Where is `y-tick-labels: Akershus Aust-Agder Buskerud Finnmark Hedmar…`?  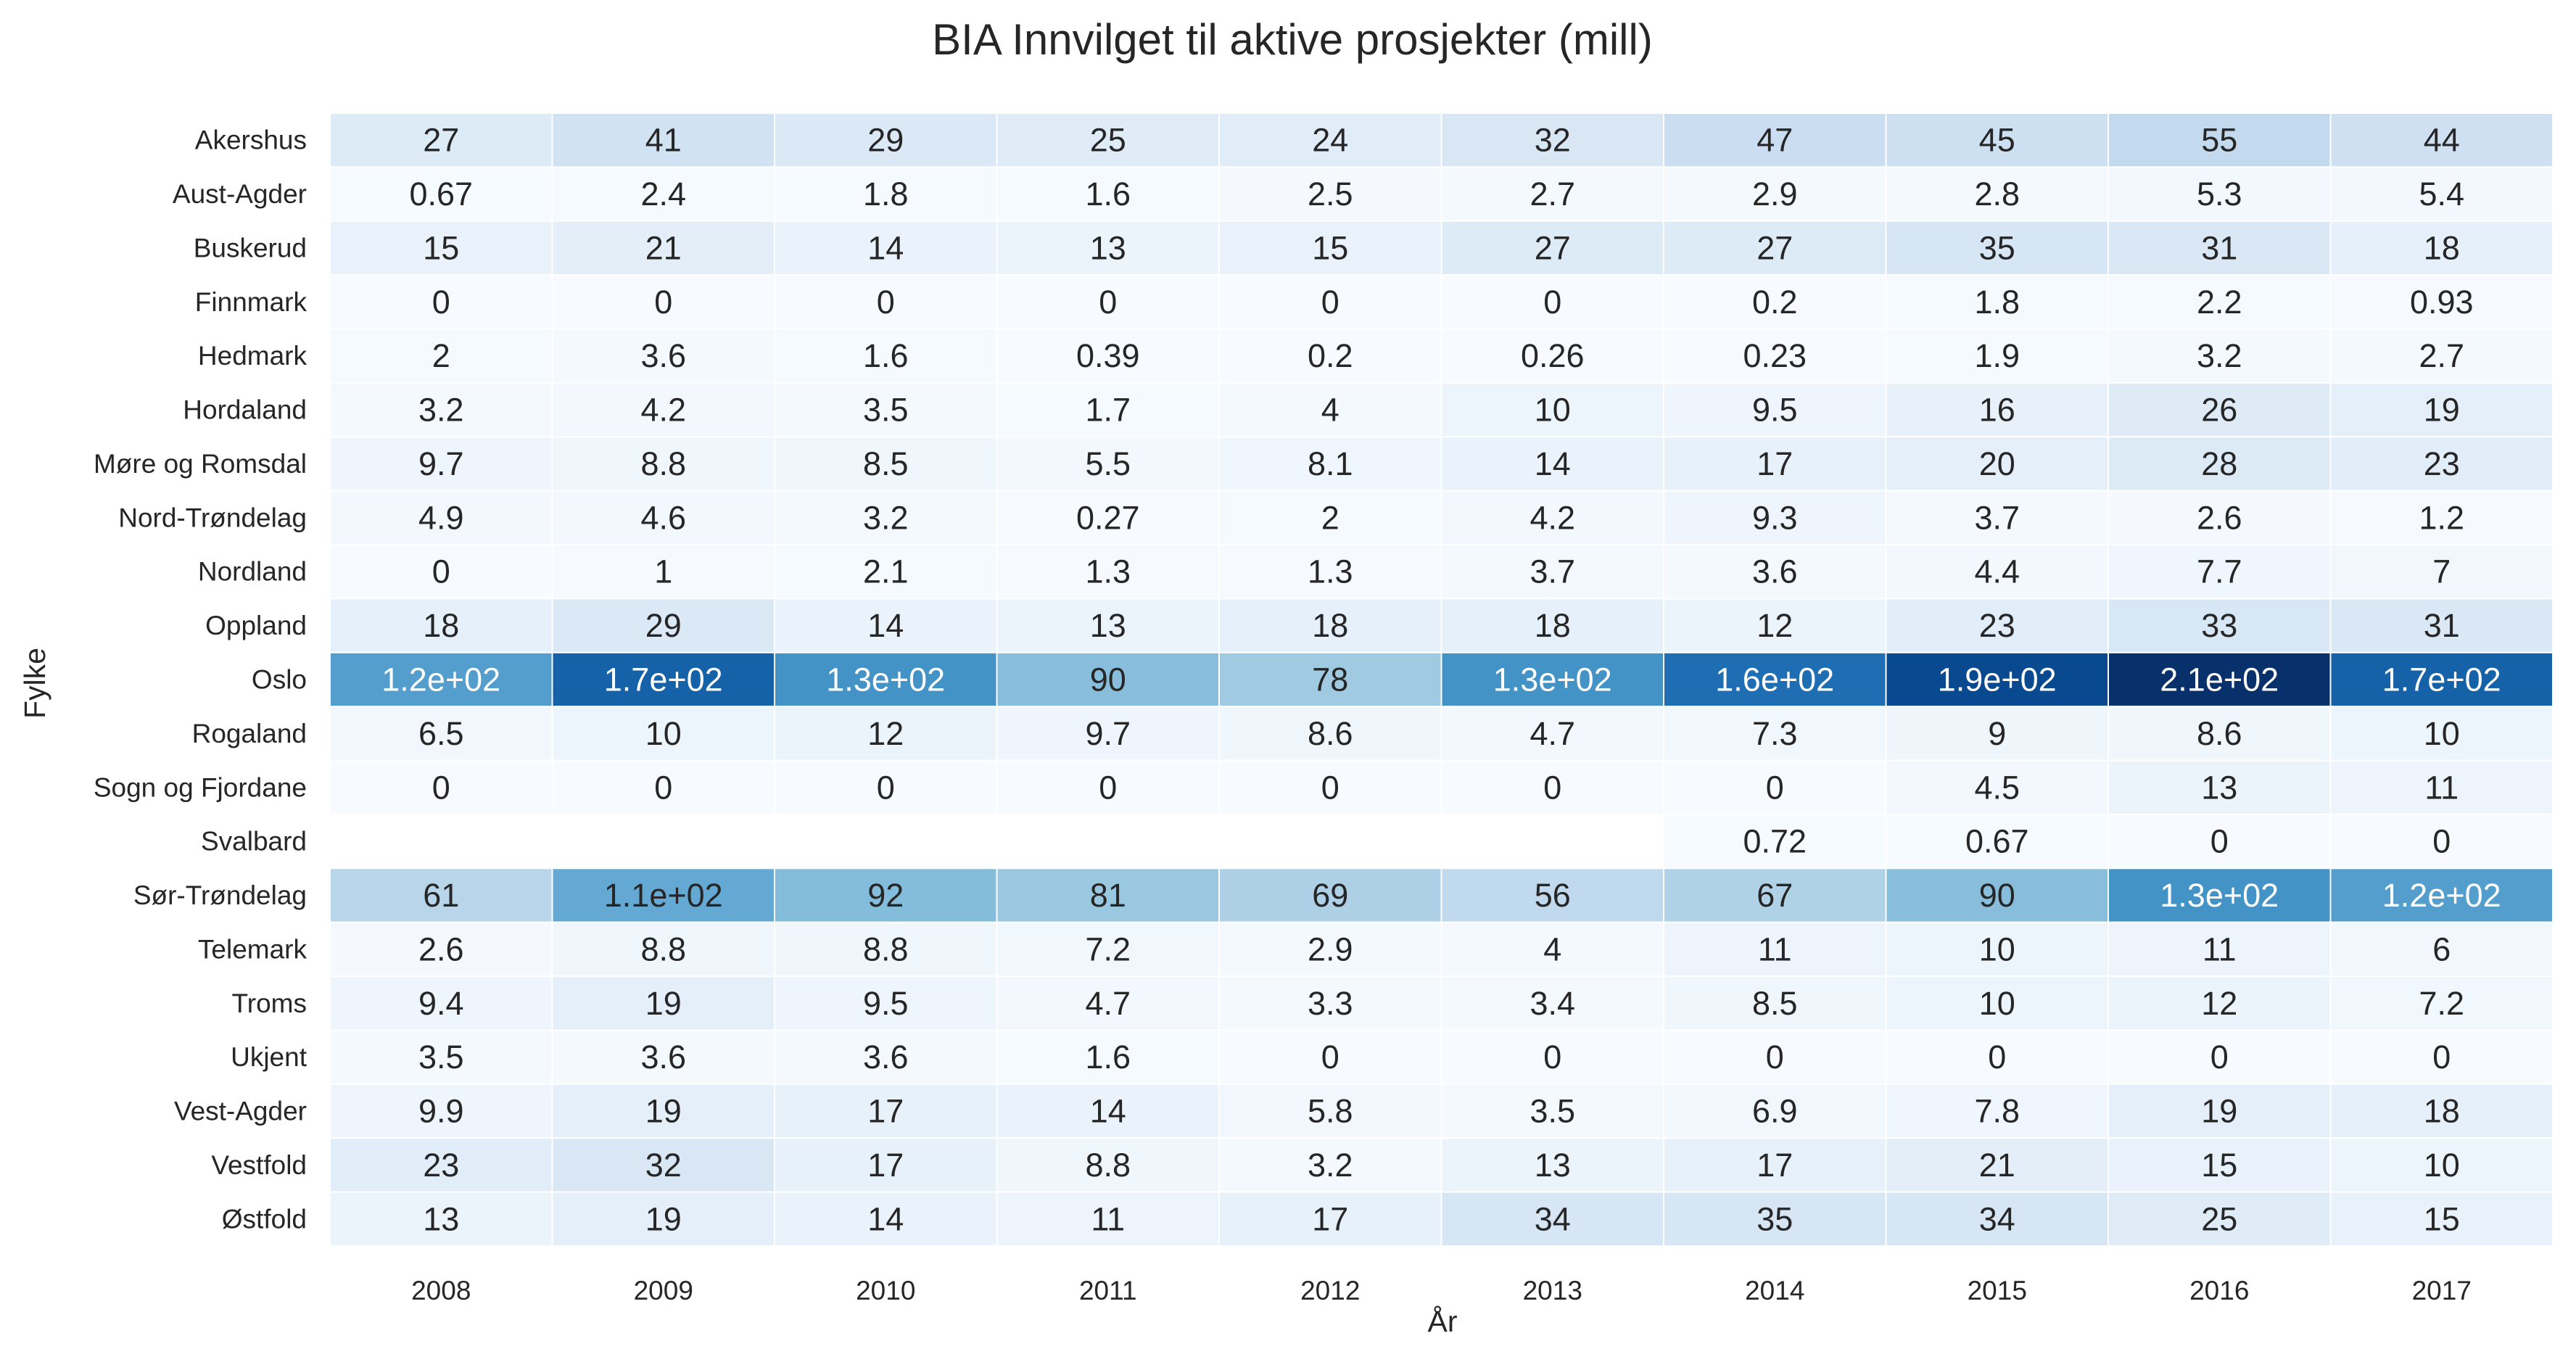 y-tick-labels: Akershus Aust-Agder Buskerud Finnmark Hedmar… is located at coordinates (200, 679).